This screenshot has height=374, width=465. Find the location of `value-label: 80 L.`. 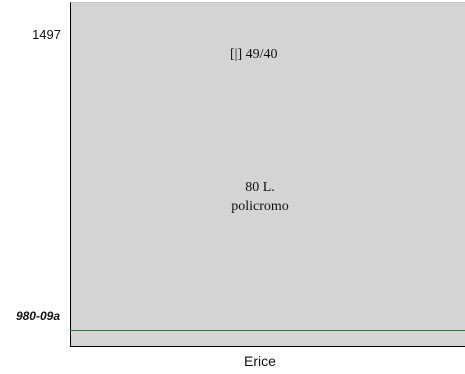

value-label: 80 L. is located at coordinates (260, 187).